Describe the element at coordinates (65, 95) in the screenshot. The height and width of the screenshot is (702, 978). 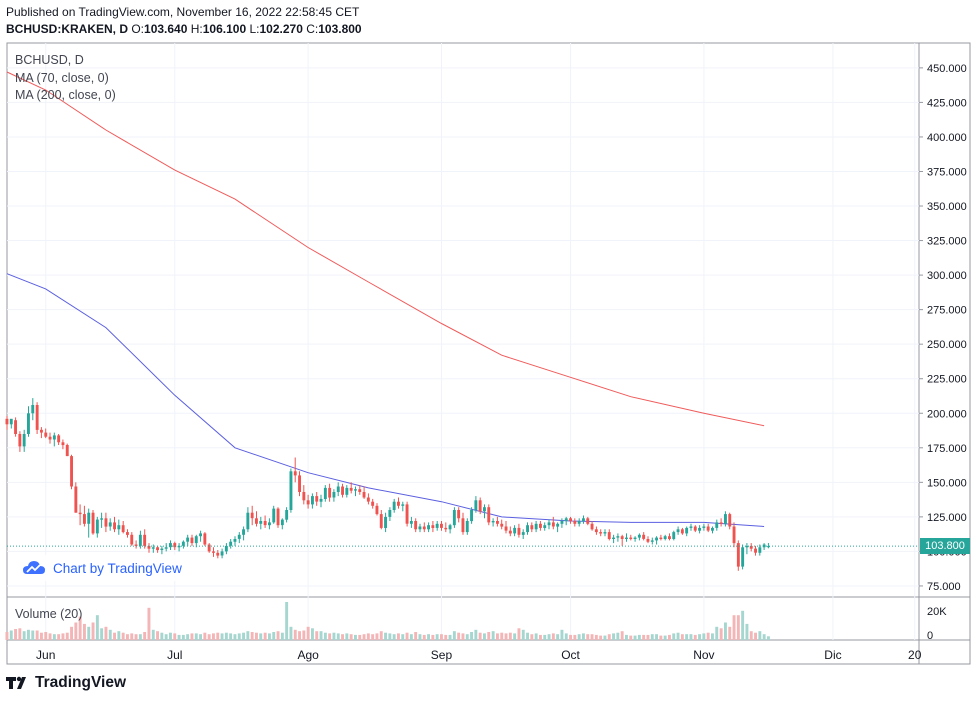
I see `legend-ma200: MA (200, close, 0)` at that location.